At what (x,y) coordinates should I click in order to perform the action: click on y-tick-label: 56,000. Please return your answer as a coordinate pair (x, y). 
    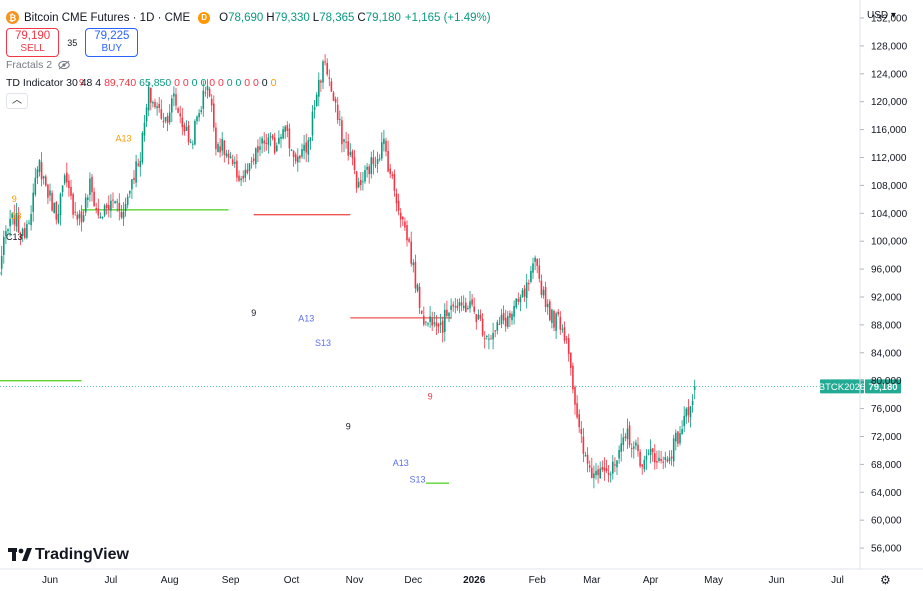
    Looking at the image, I should click on (886, 549).